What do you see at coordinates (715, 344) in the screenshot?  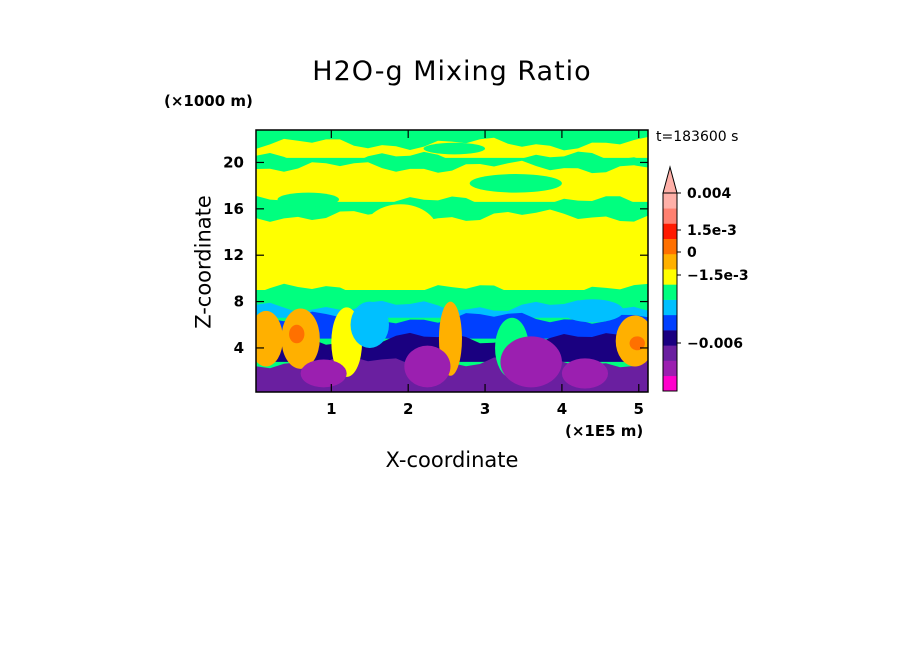 I see `colorbar-label: −0.006` at bounding box center [715, 344].